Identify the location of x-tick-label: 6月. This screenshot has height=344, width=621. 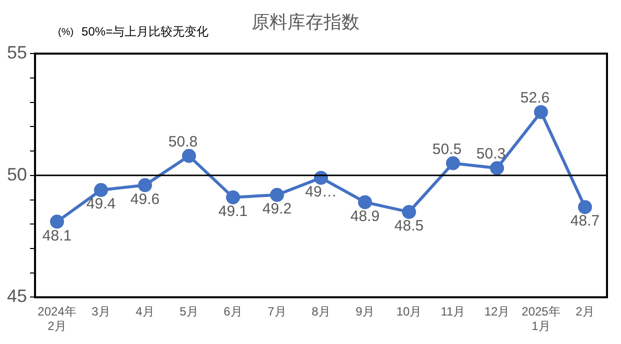
(233, 311).